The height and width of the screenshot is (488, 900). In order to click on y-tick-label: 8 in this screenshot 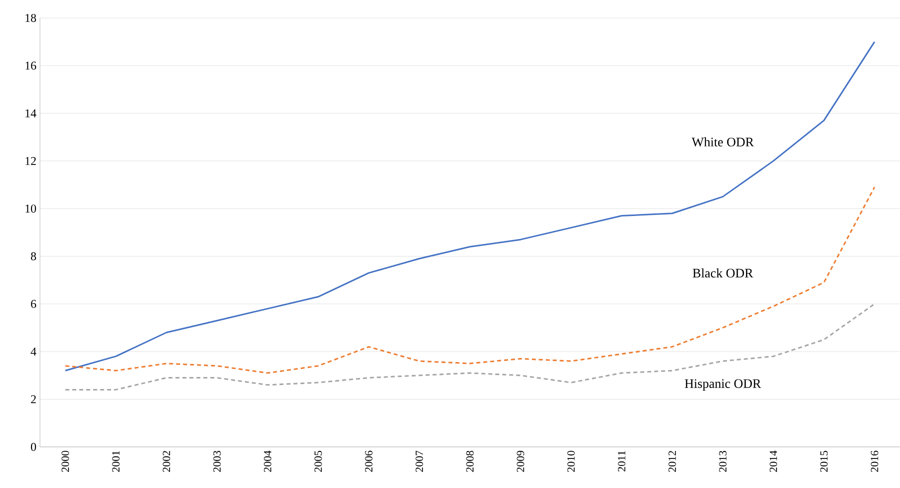, I will do `click(33, 256)`.